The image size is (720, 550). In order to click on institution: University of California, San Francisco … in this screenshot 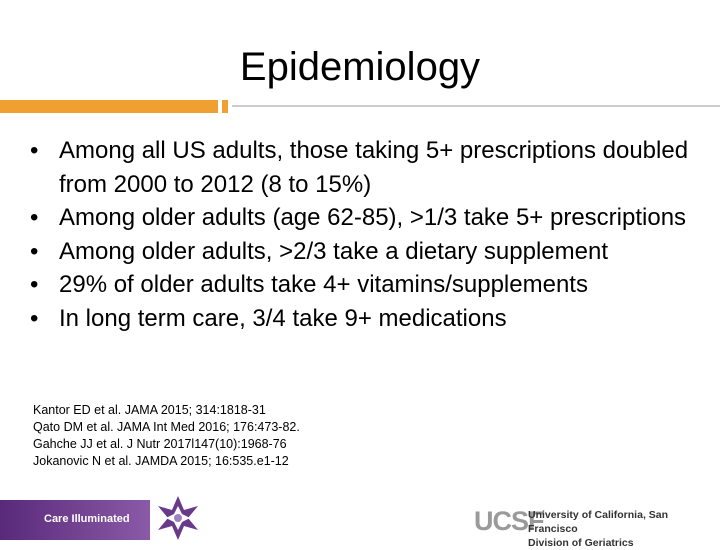, I will do `click(624, 529)`.